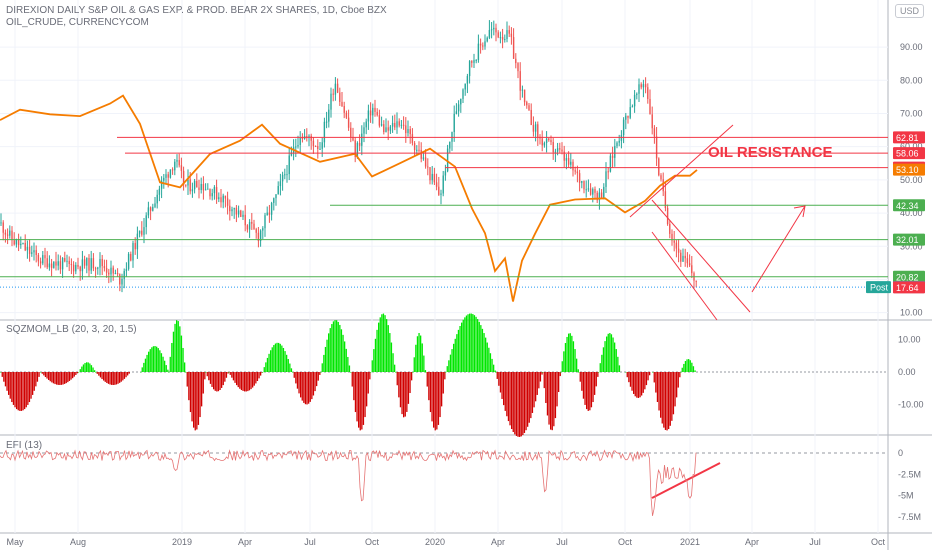  What do you see at coordinates (498, 542) in the screenshot?
I see `time-tick-label: Apr` at bounding box center [498, 542].